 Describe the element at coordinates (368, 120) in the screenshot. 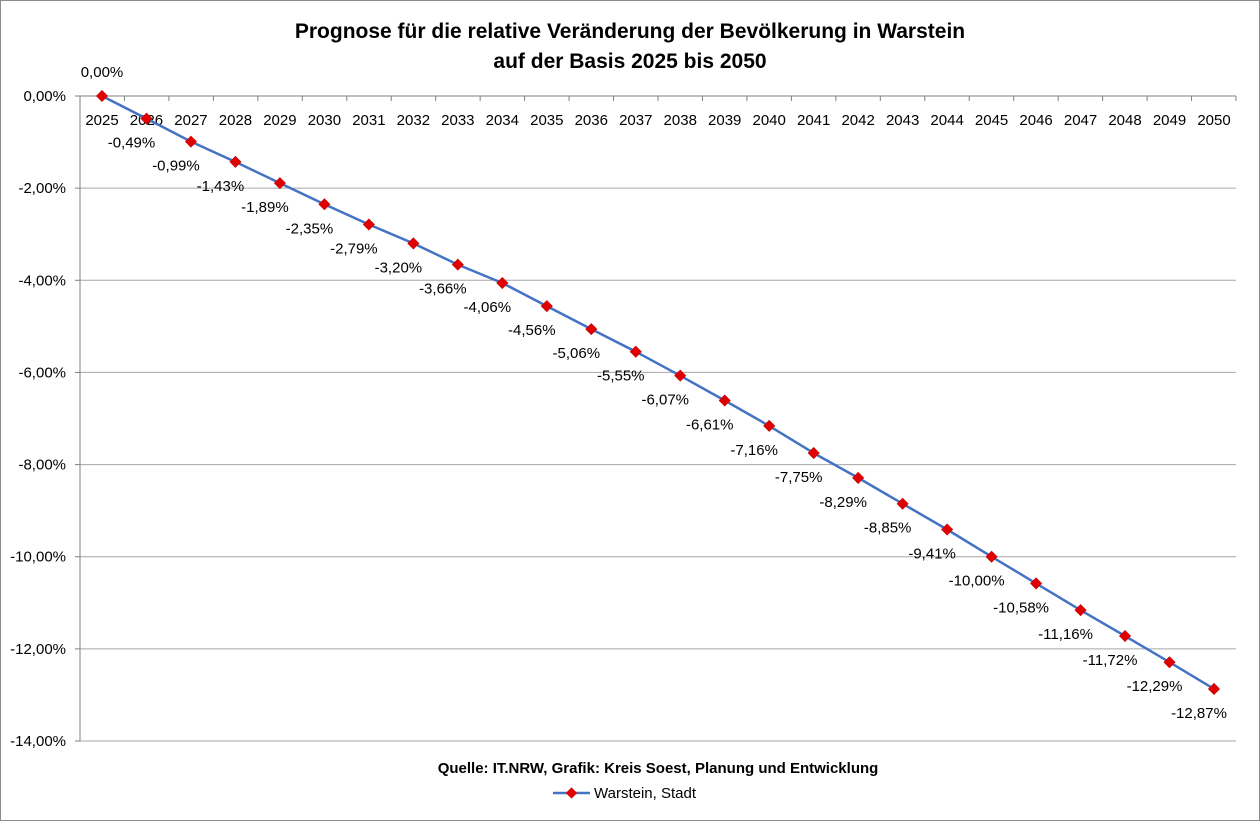

I see `x-tick-label: 2031` at that location.